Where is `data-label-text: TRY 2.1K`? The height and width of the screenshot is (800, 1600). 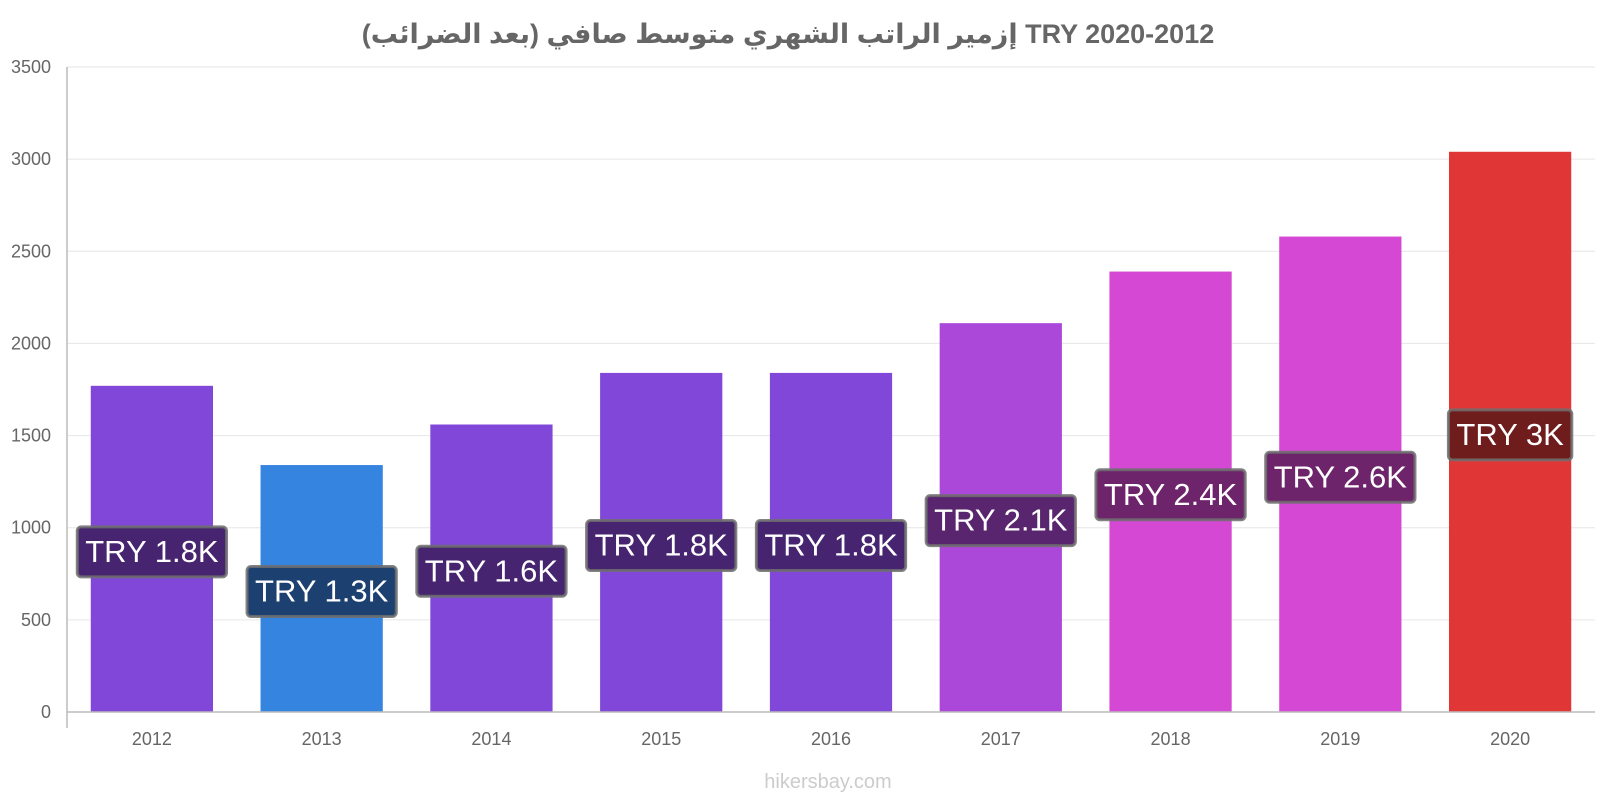 data-label-text: TRY 2.1K is located at coordinates (1001, 520).